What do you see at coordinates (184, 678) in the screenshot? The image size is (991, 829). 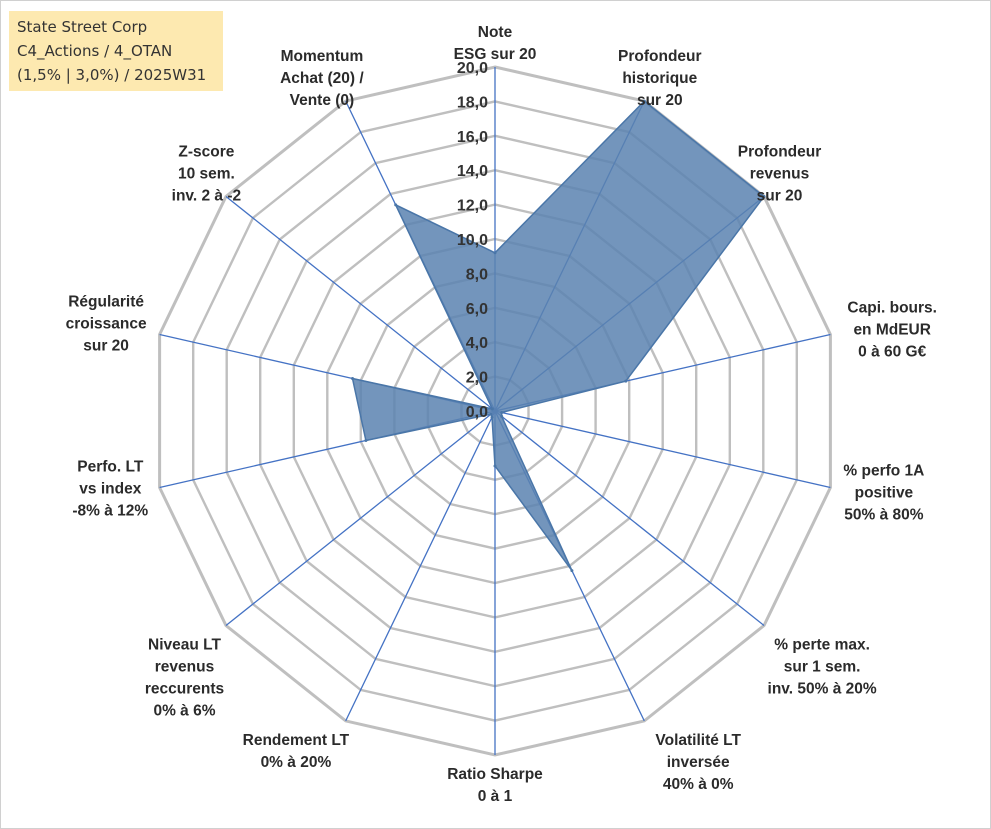 I see `axis-label: Niveau LT revenus reccurents 0% à 6%` at bounding box center [184, 678].